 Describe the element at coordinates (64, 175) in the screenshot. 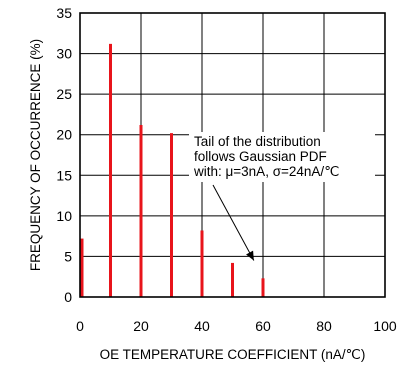

I see `y-tick-label: 15` at that location.